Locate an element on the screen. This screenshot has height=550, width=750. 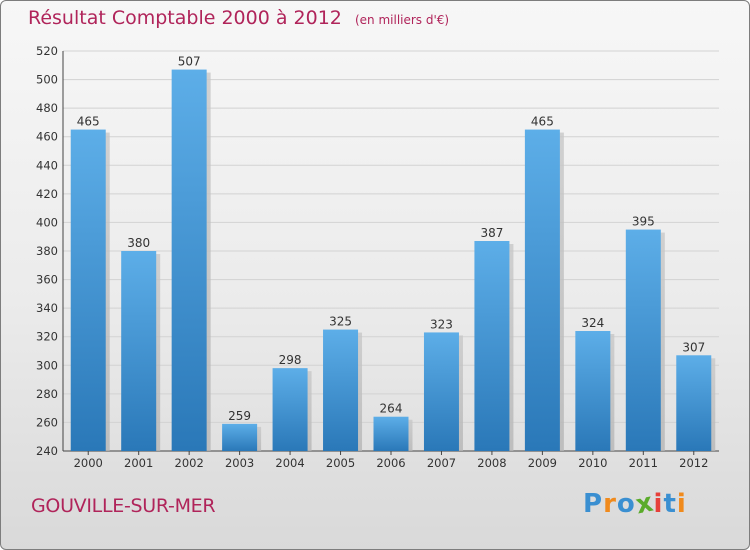
bar-value-label: 380 is located at coordinates (138, 243).